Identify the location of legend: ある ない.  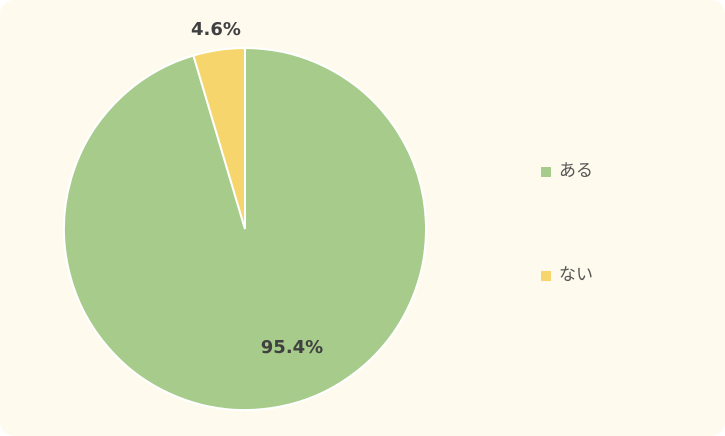
(616, 223).